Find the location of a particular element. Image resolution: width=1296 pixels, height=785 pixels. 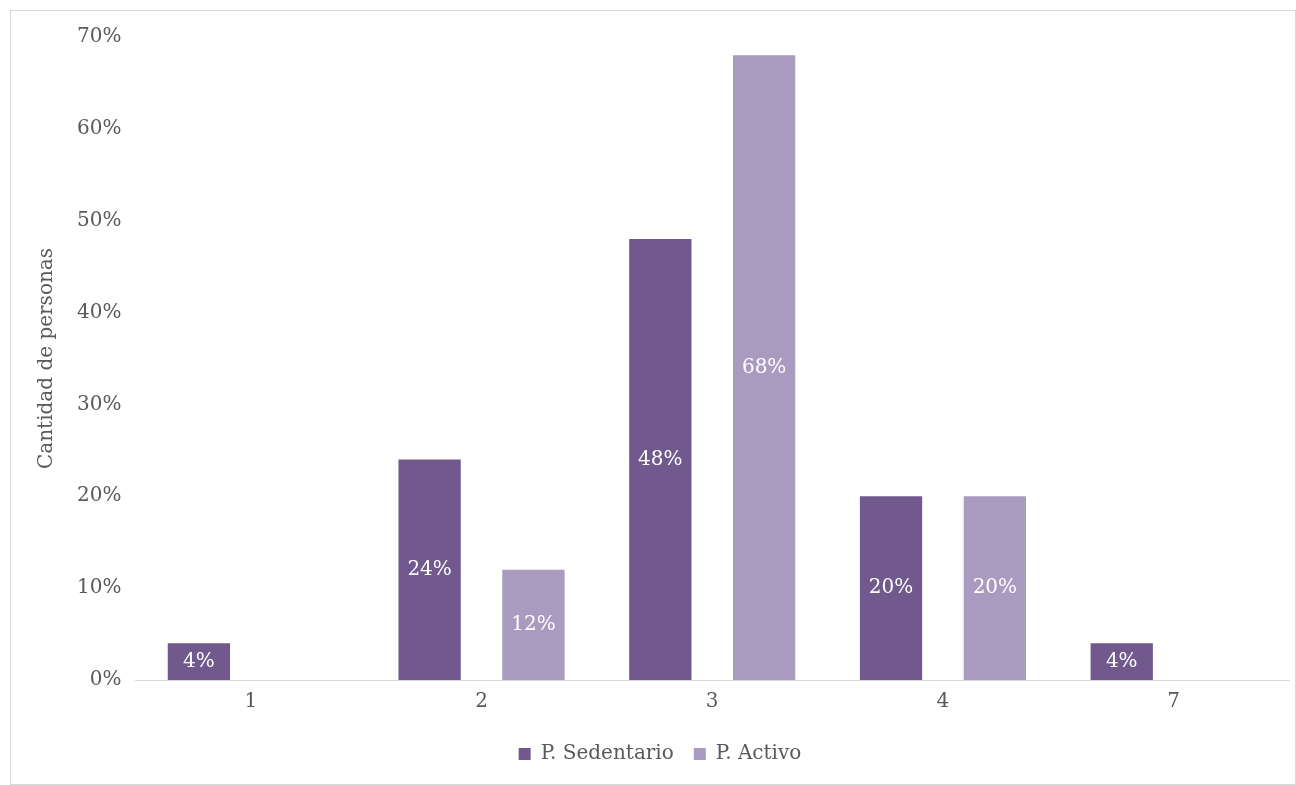

y-tick-label: 0% is located at coordinates (105, 678).